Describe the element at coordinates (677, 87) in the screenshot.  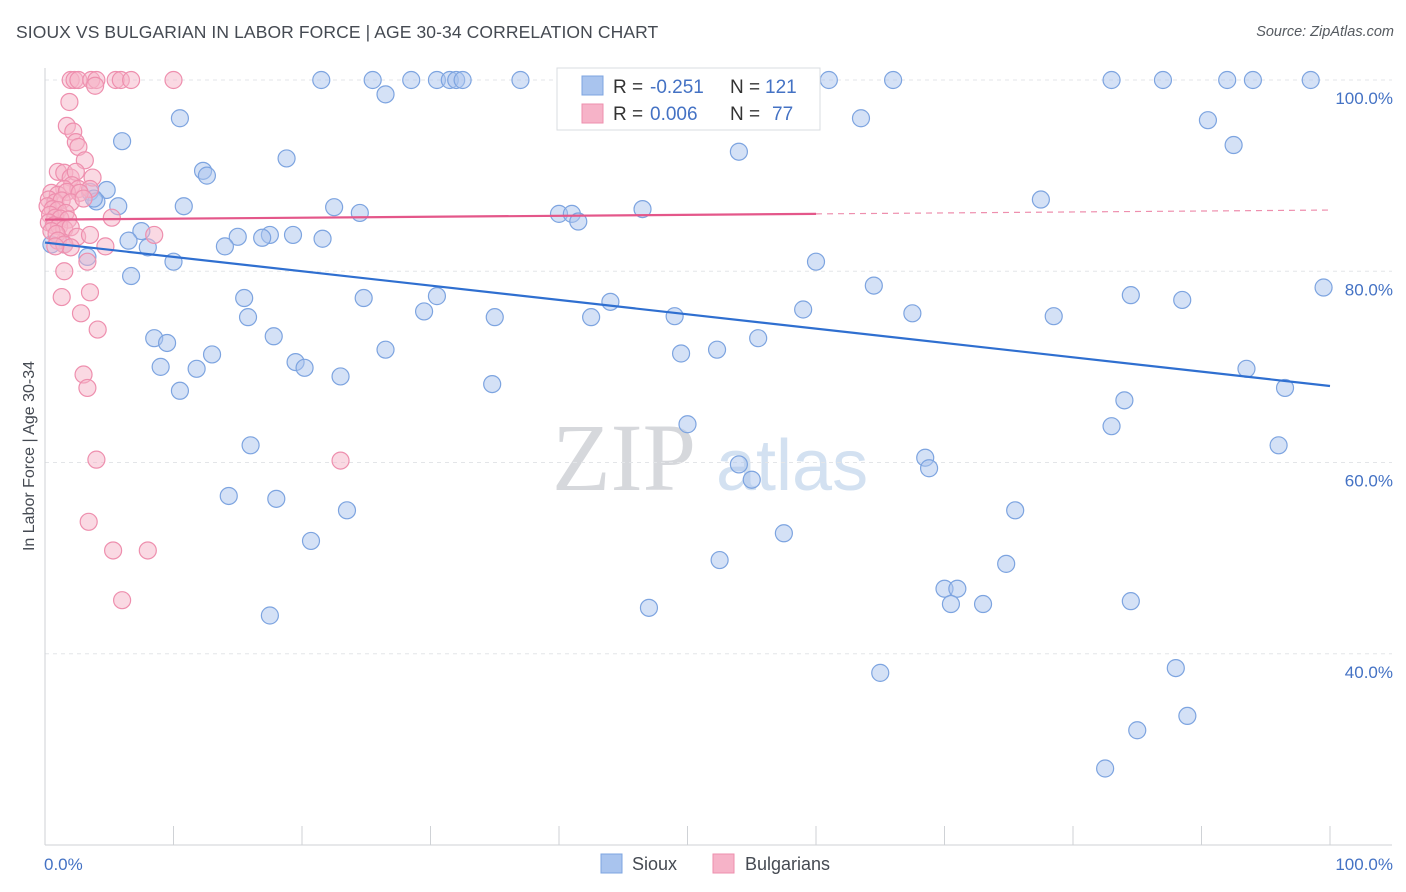
I see `legend-r-value-sioux: -0.251` at that location.